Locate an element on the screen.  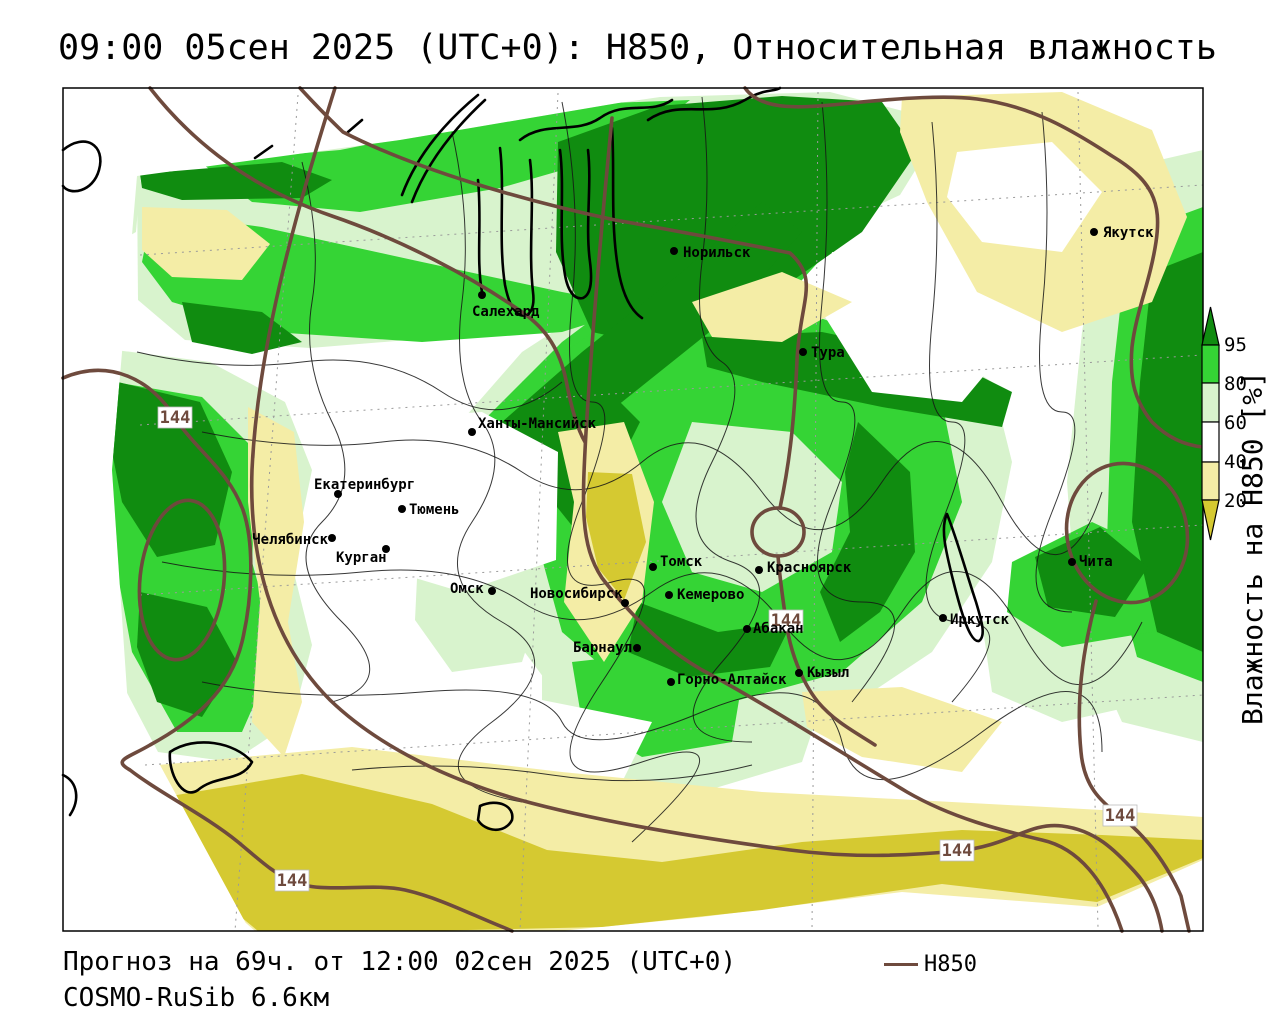
colorbar-tick-20: 20 is located at coordinates (1235, 501).